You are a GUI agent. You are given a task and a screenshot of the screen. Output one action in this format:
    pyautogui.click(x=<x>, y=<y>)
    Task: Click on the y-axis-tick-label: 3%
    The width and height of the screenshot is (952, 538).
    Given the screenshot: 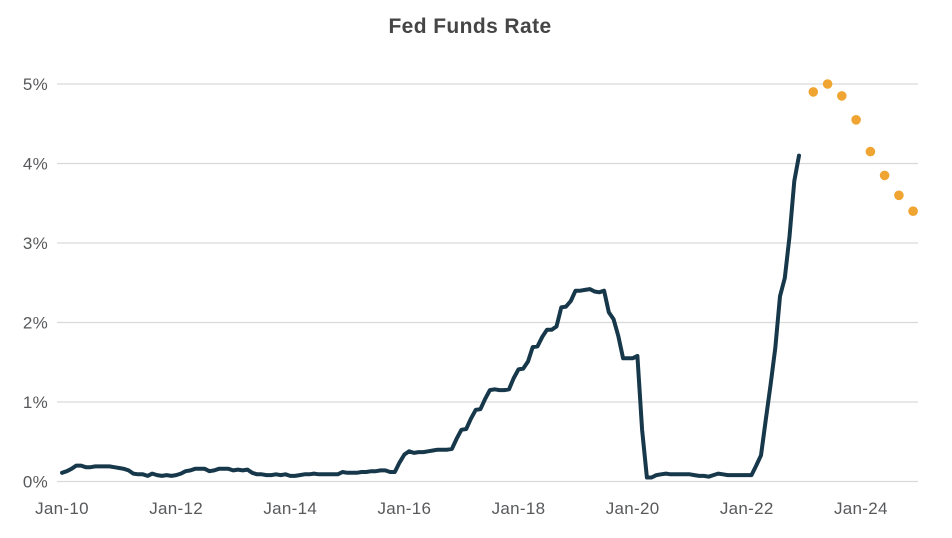 What is the action you would take?
    pyautogui.click(x=35, y=243)
    